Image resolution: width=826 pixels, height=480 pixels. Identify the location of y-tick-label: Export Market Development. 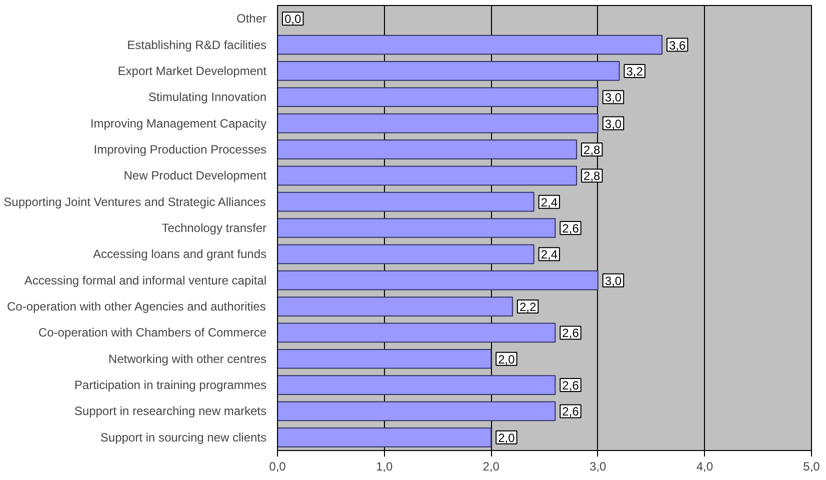
(193, 71).